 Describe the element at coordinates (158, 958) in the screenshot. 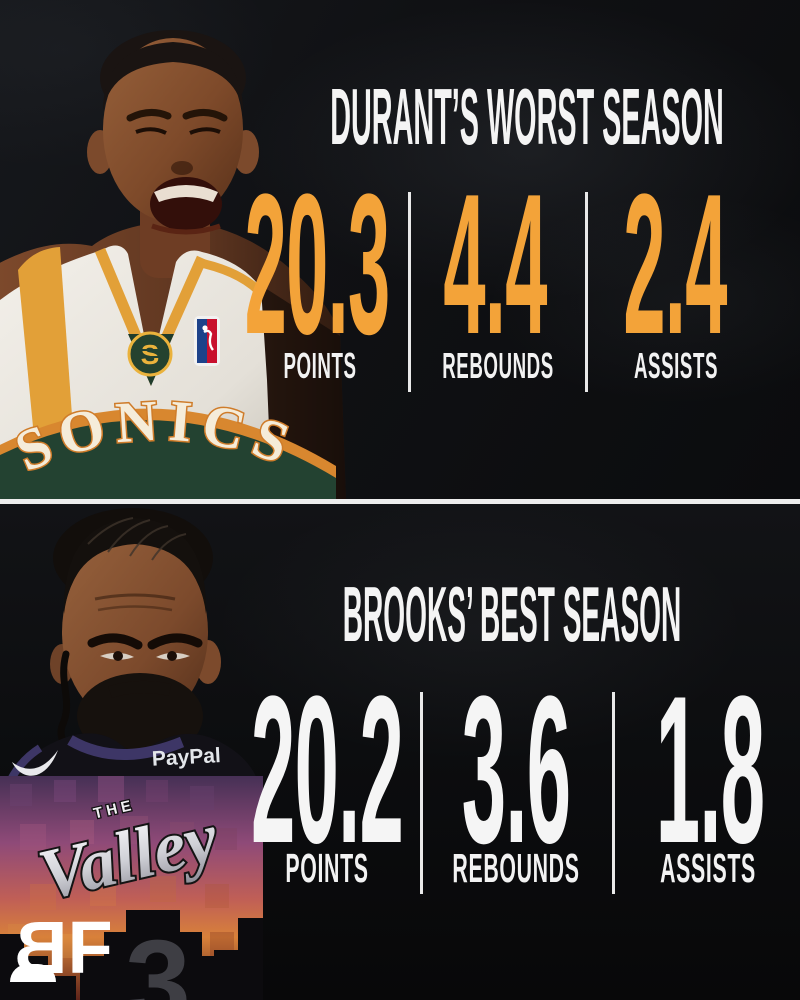

I see `jersey-number: 3` at that location.